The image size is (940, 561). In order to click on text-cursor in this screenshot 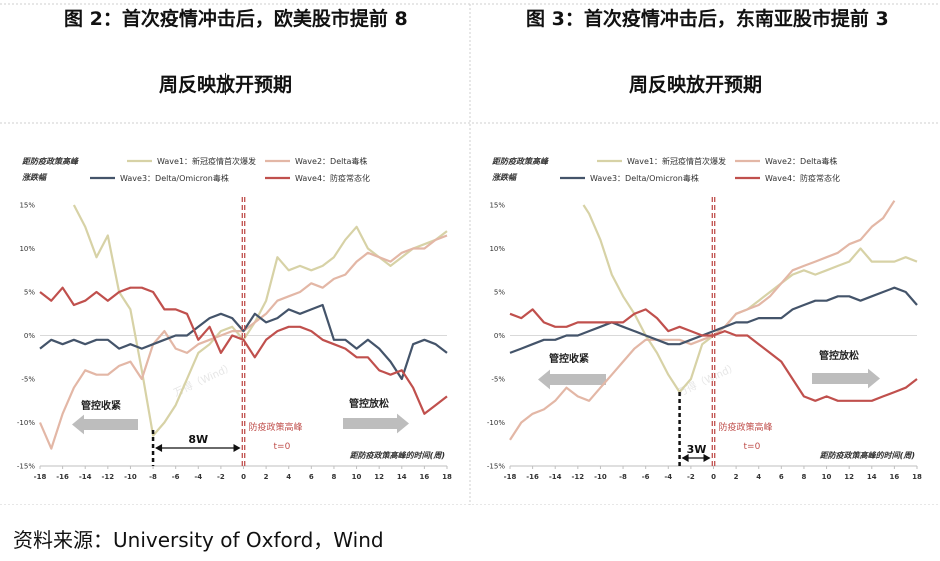, I will do `click(225, 84)`.